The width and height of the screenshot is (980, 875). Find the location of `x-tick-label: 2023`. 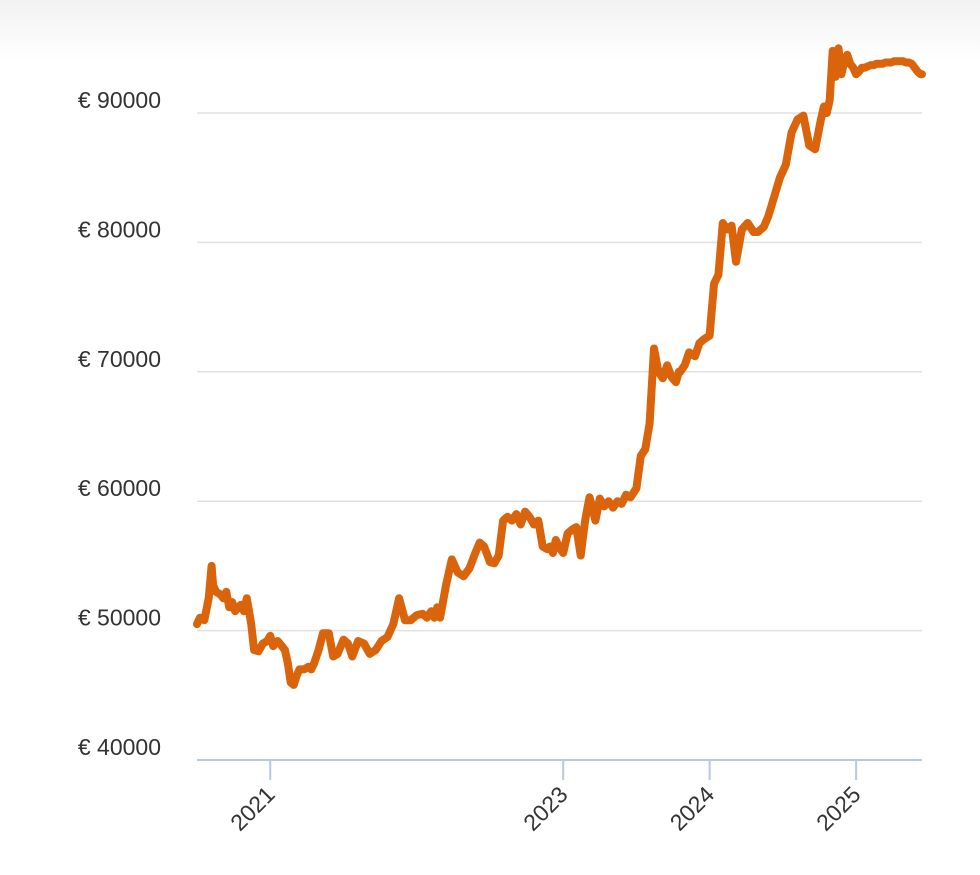

x-tick-label: 2023 is located at coordinates (545, 808).